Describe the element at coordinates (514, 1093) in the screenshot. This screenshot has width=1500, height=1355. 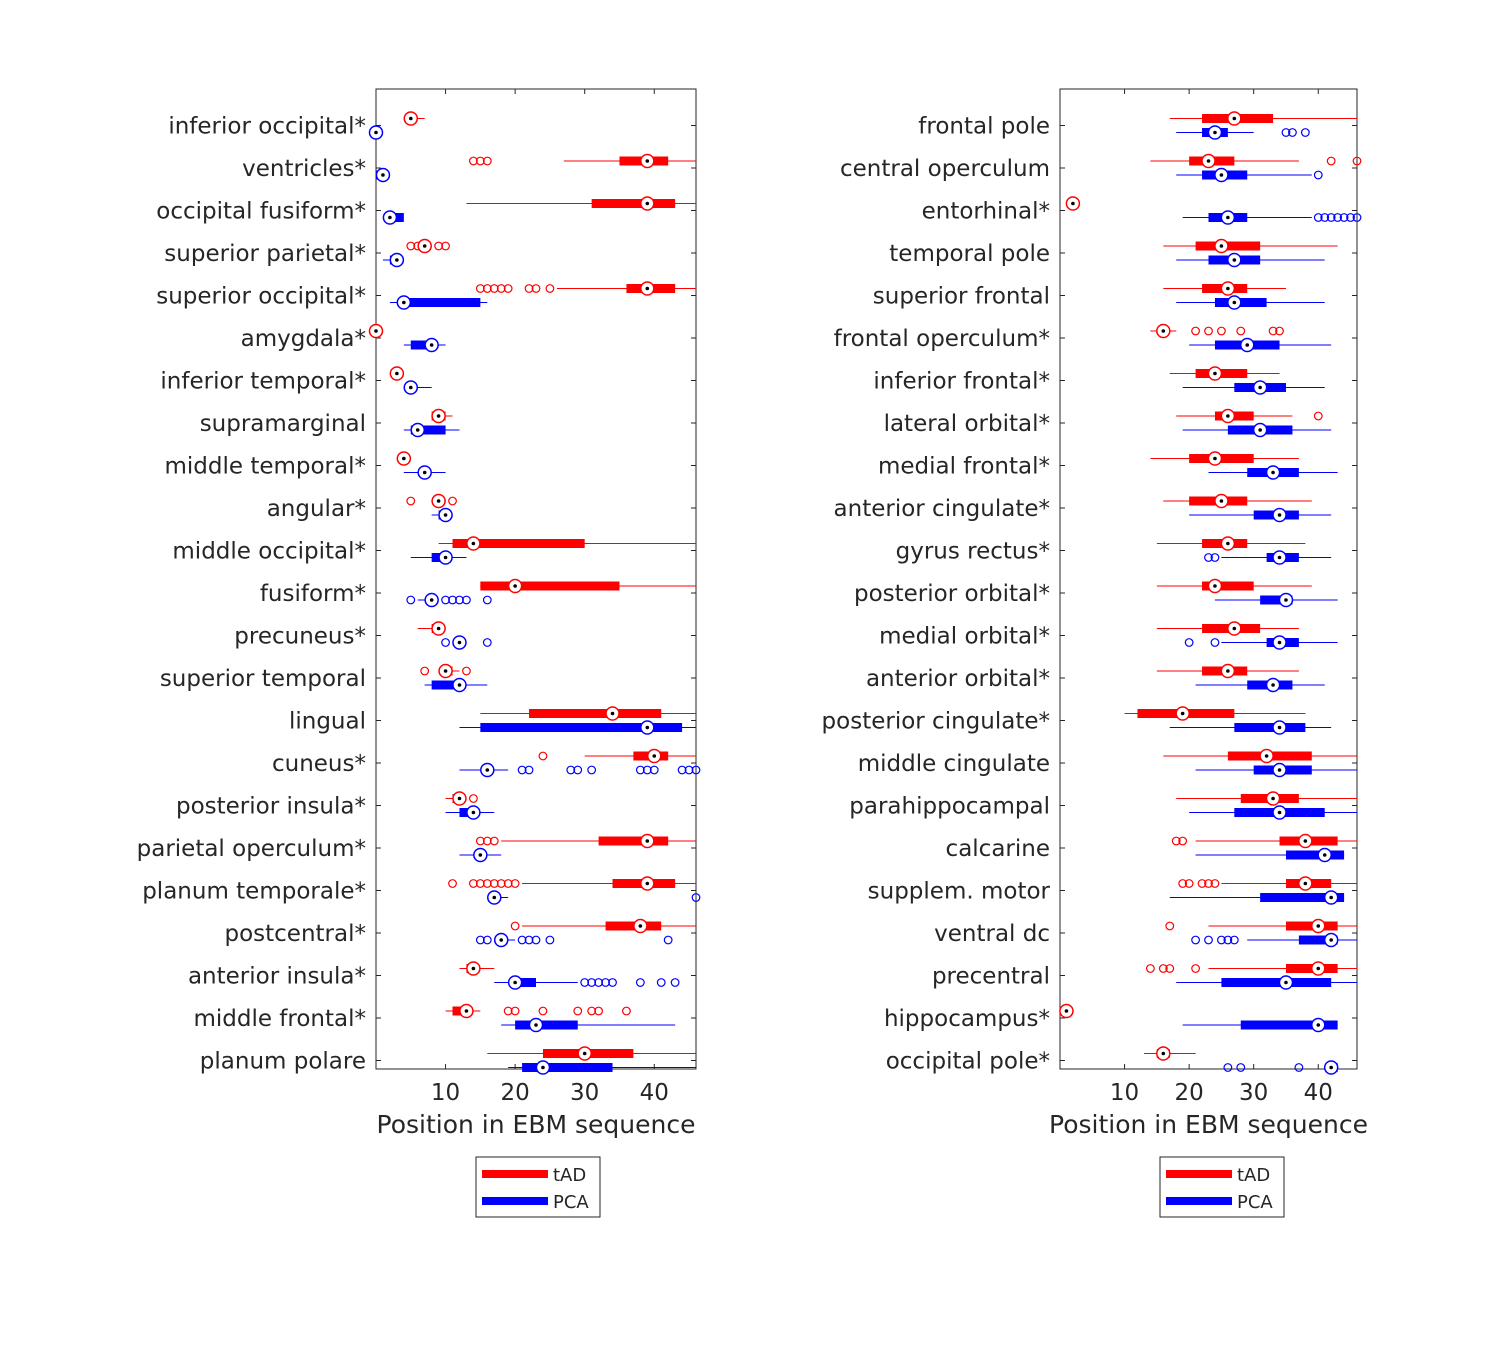
I see `x-tick-label: 20` at that location.